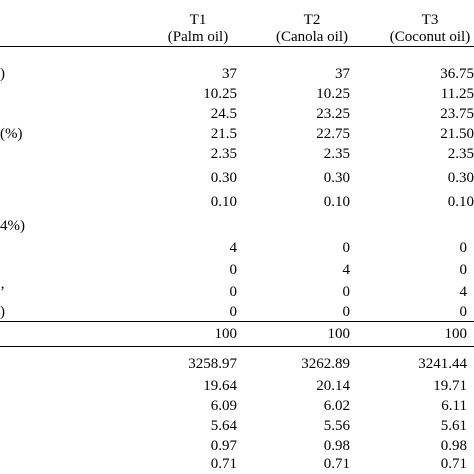  Describe the element at coordinates (457, 114) in the screenshot. I see `table-cell: 23.75` at that location.